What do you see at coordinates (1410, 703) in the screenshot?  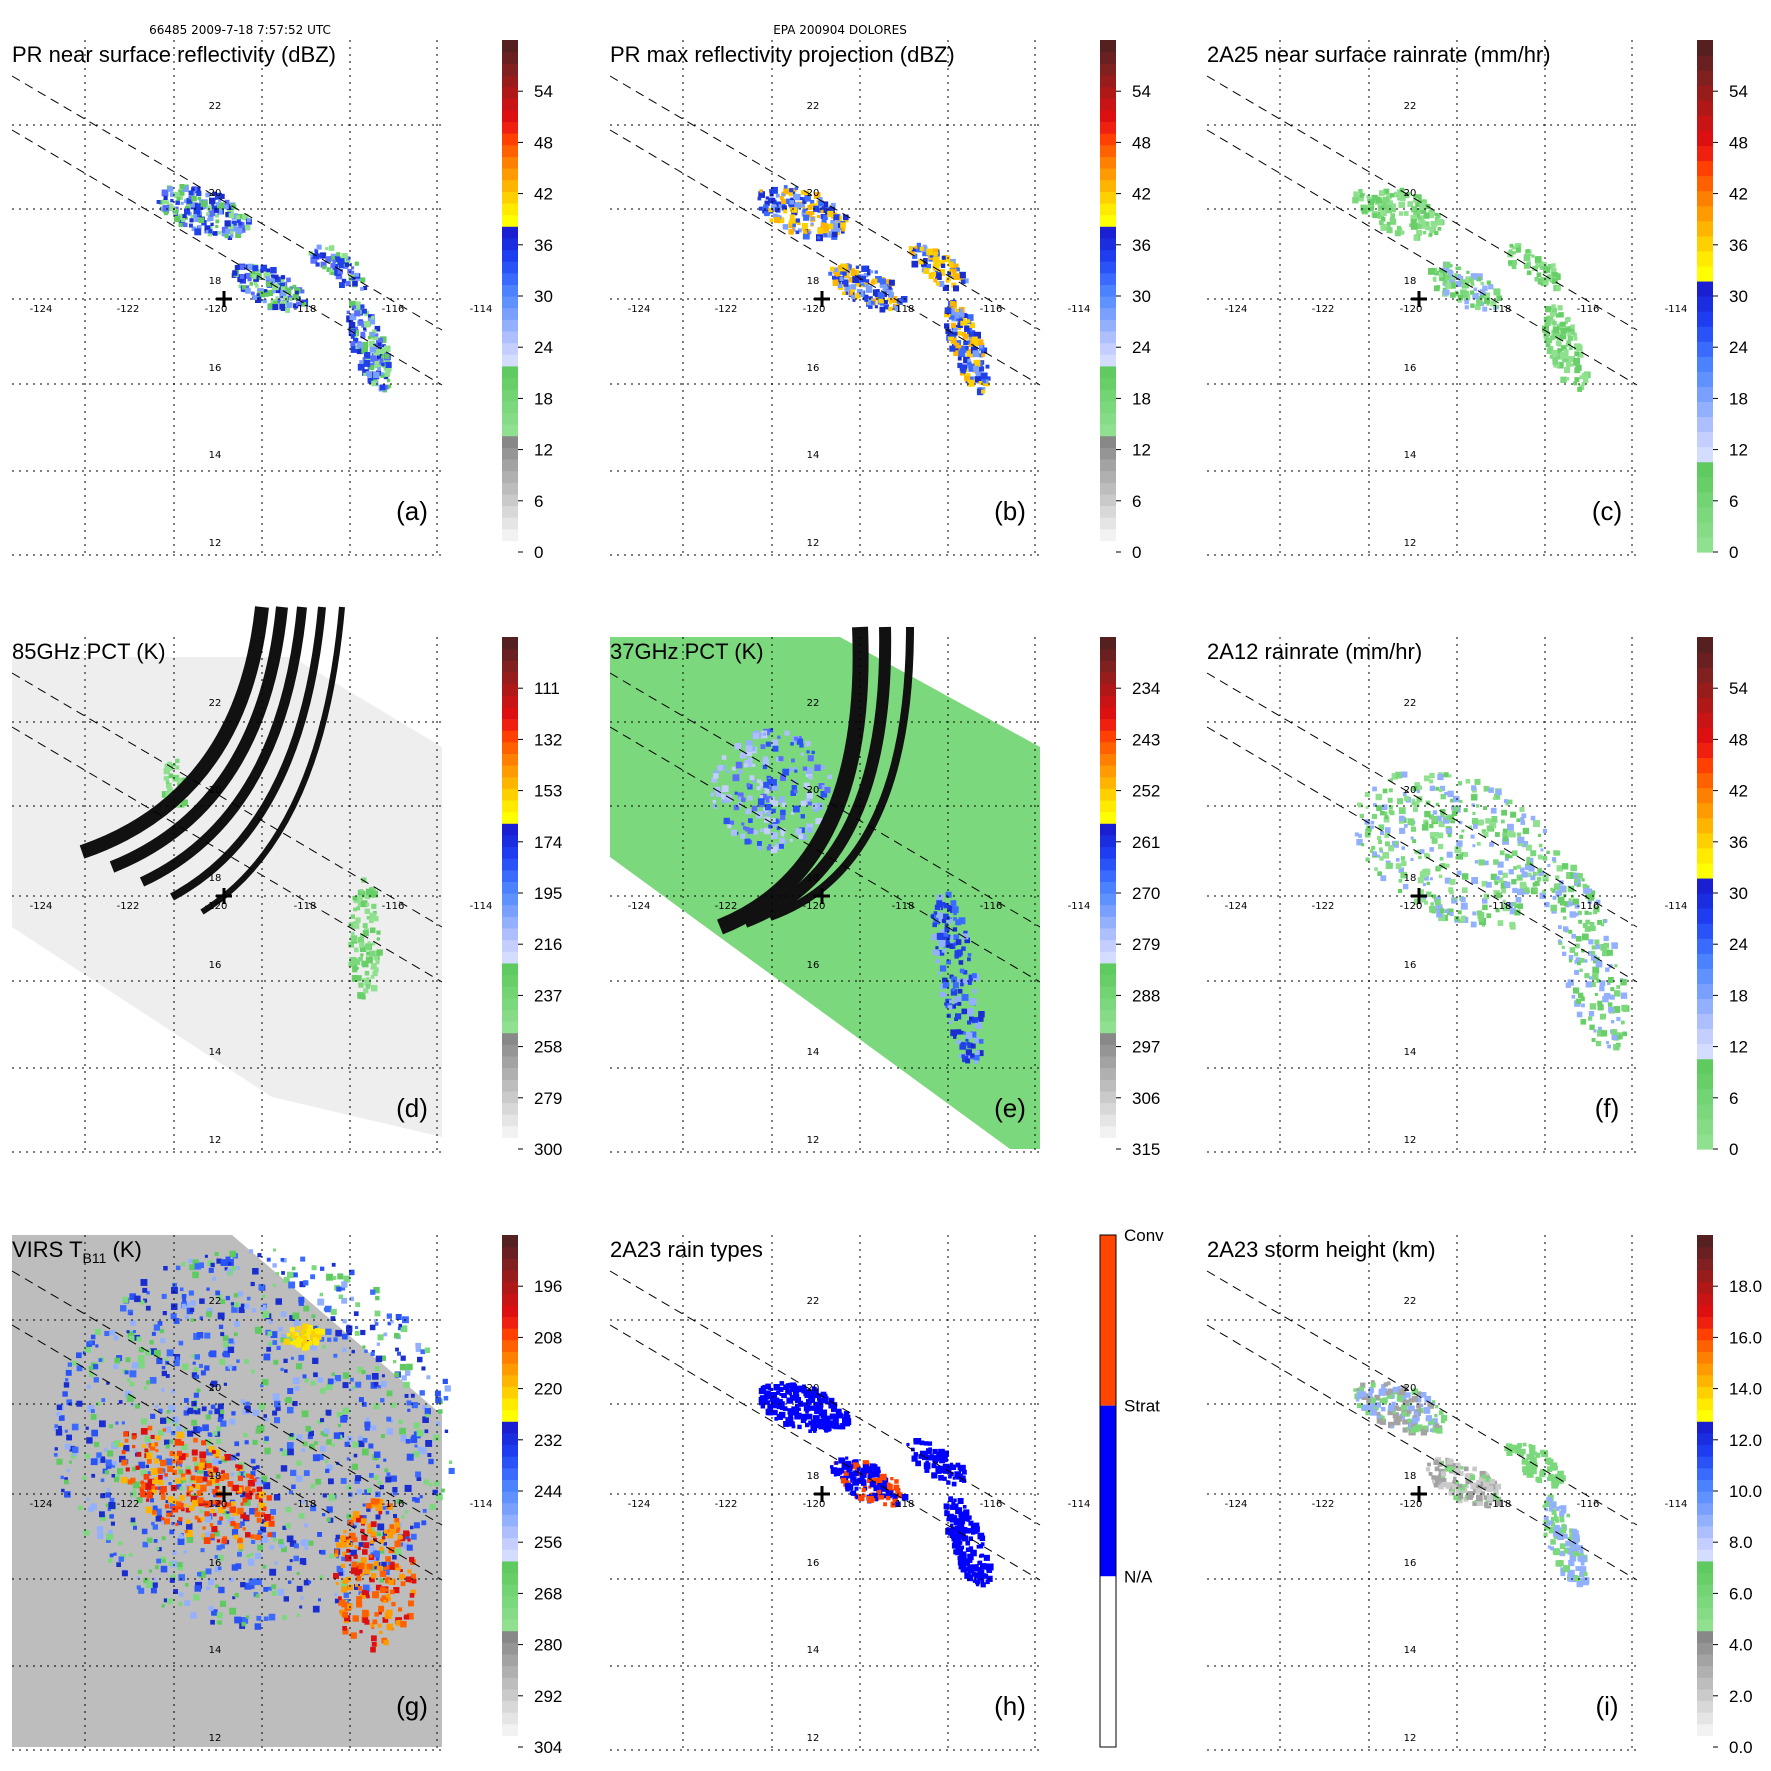 I see `lat-tick-label: 22` at bounding box center [1410, 703].